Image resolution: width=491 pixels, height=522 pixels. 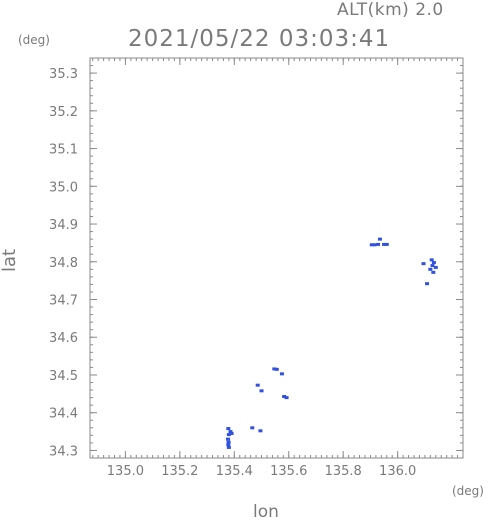 What do you see at coordinates (397, 471) in the screenshot?
I see `x-tick-label: 136.0` at bounding box center [397, 471].